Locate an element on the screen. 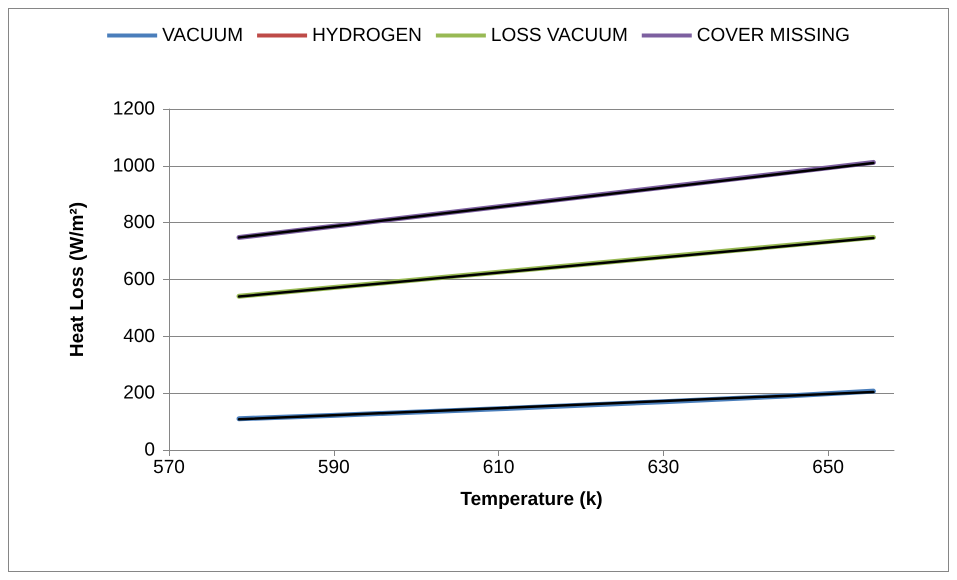  x-tick-label: 590 is located at coordinates (334, 467).